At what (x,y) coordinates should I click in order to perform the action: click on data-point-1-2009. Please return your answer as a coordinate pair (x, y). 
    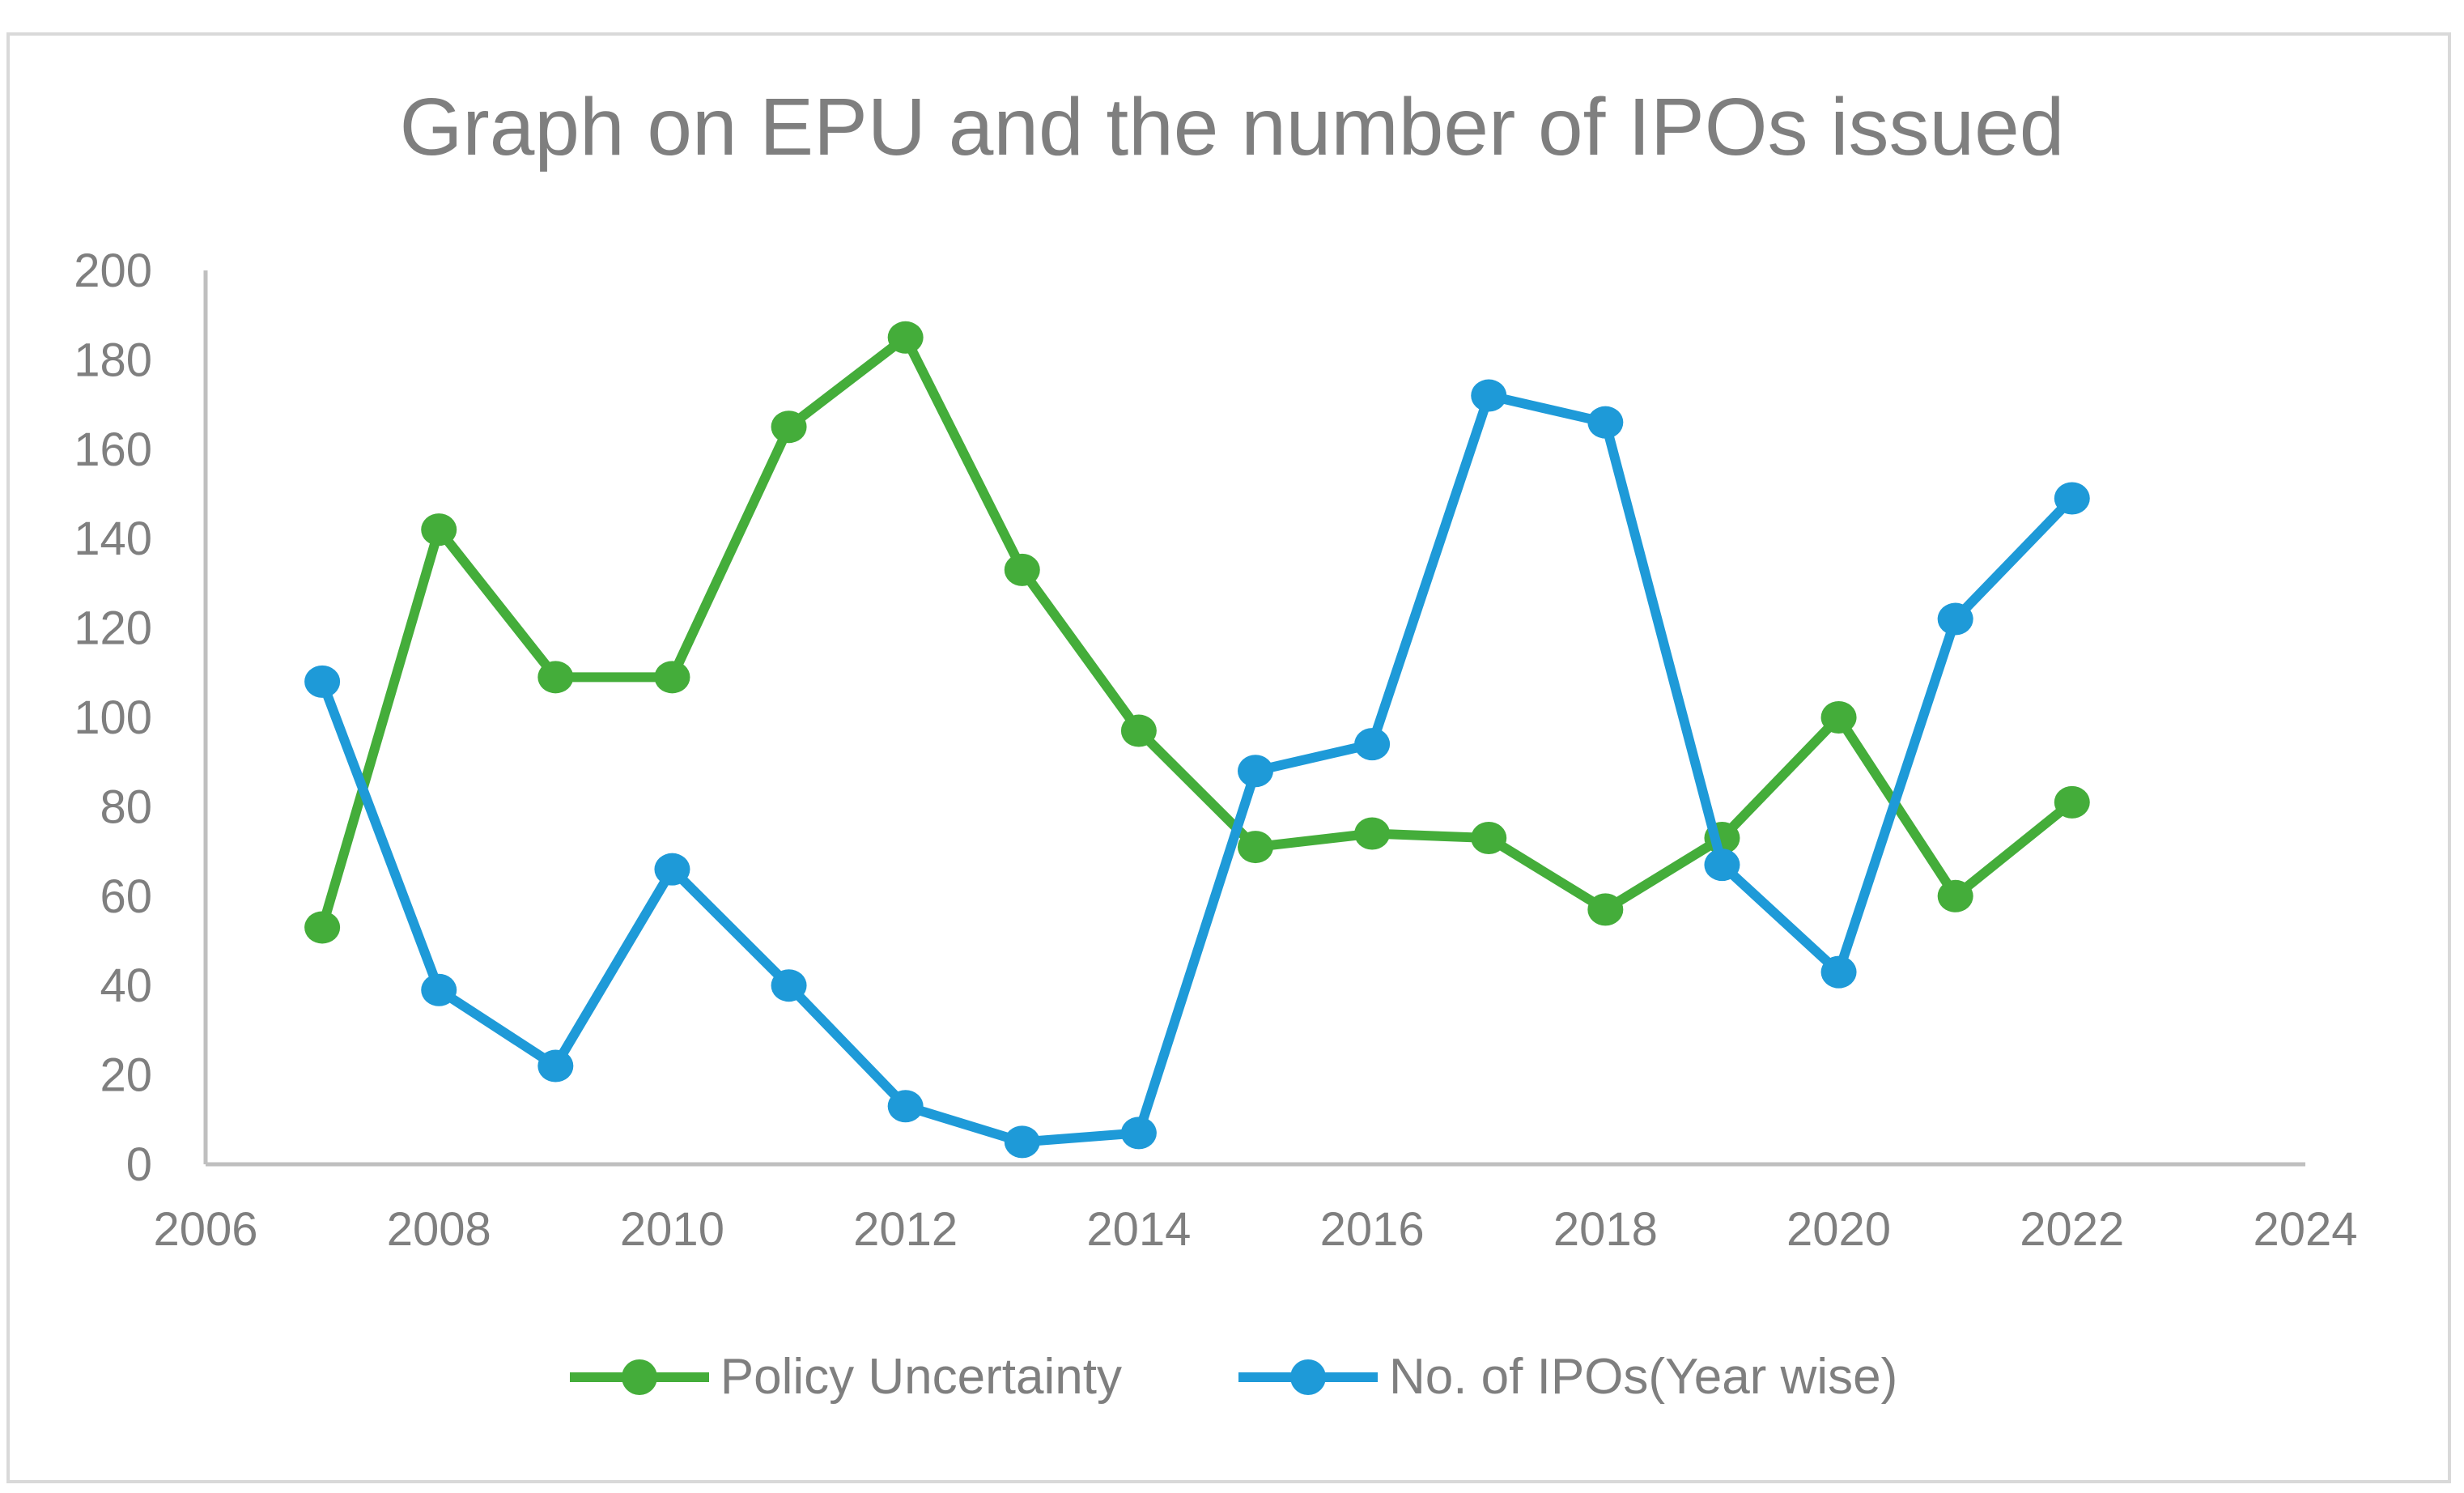
    Looking at the image, I should click on (556, 1066).